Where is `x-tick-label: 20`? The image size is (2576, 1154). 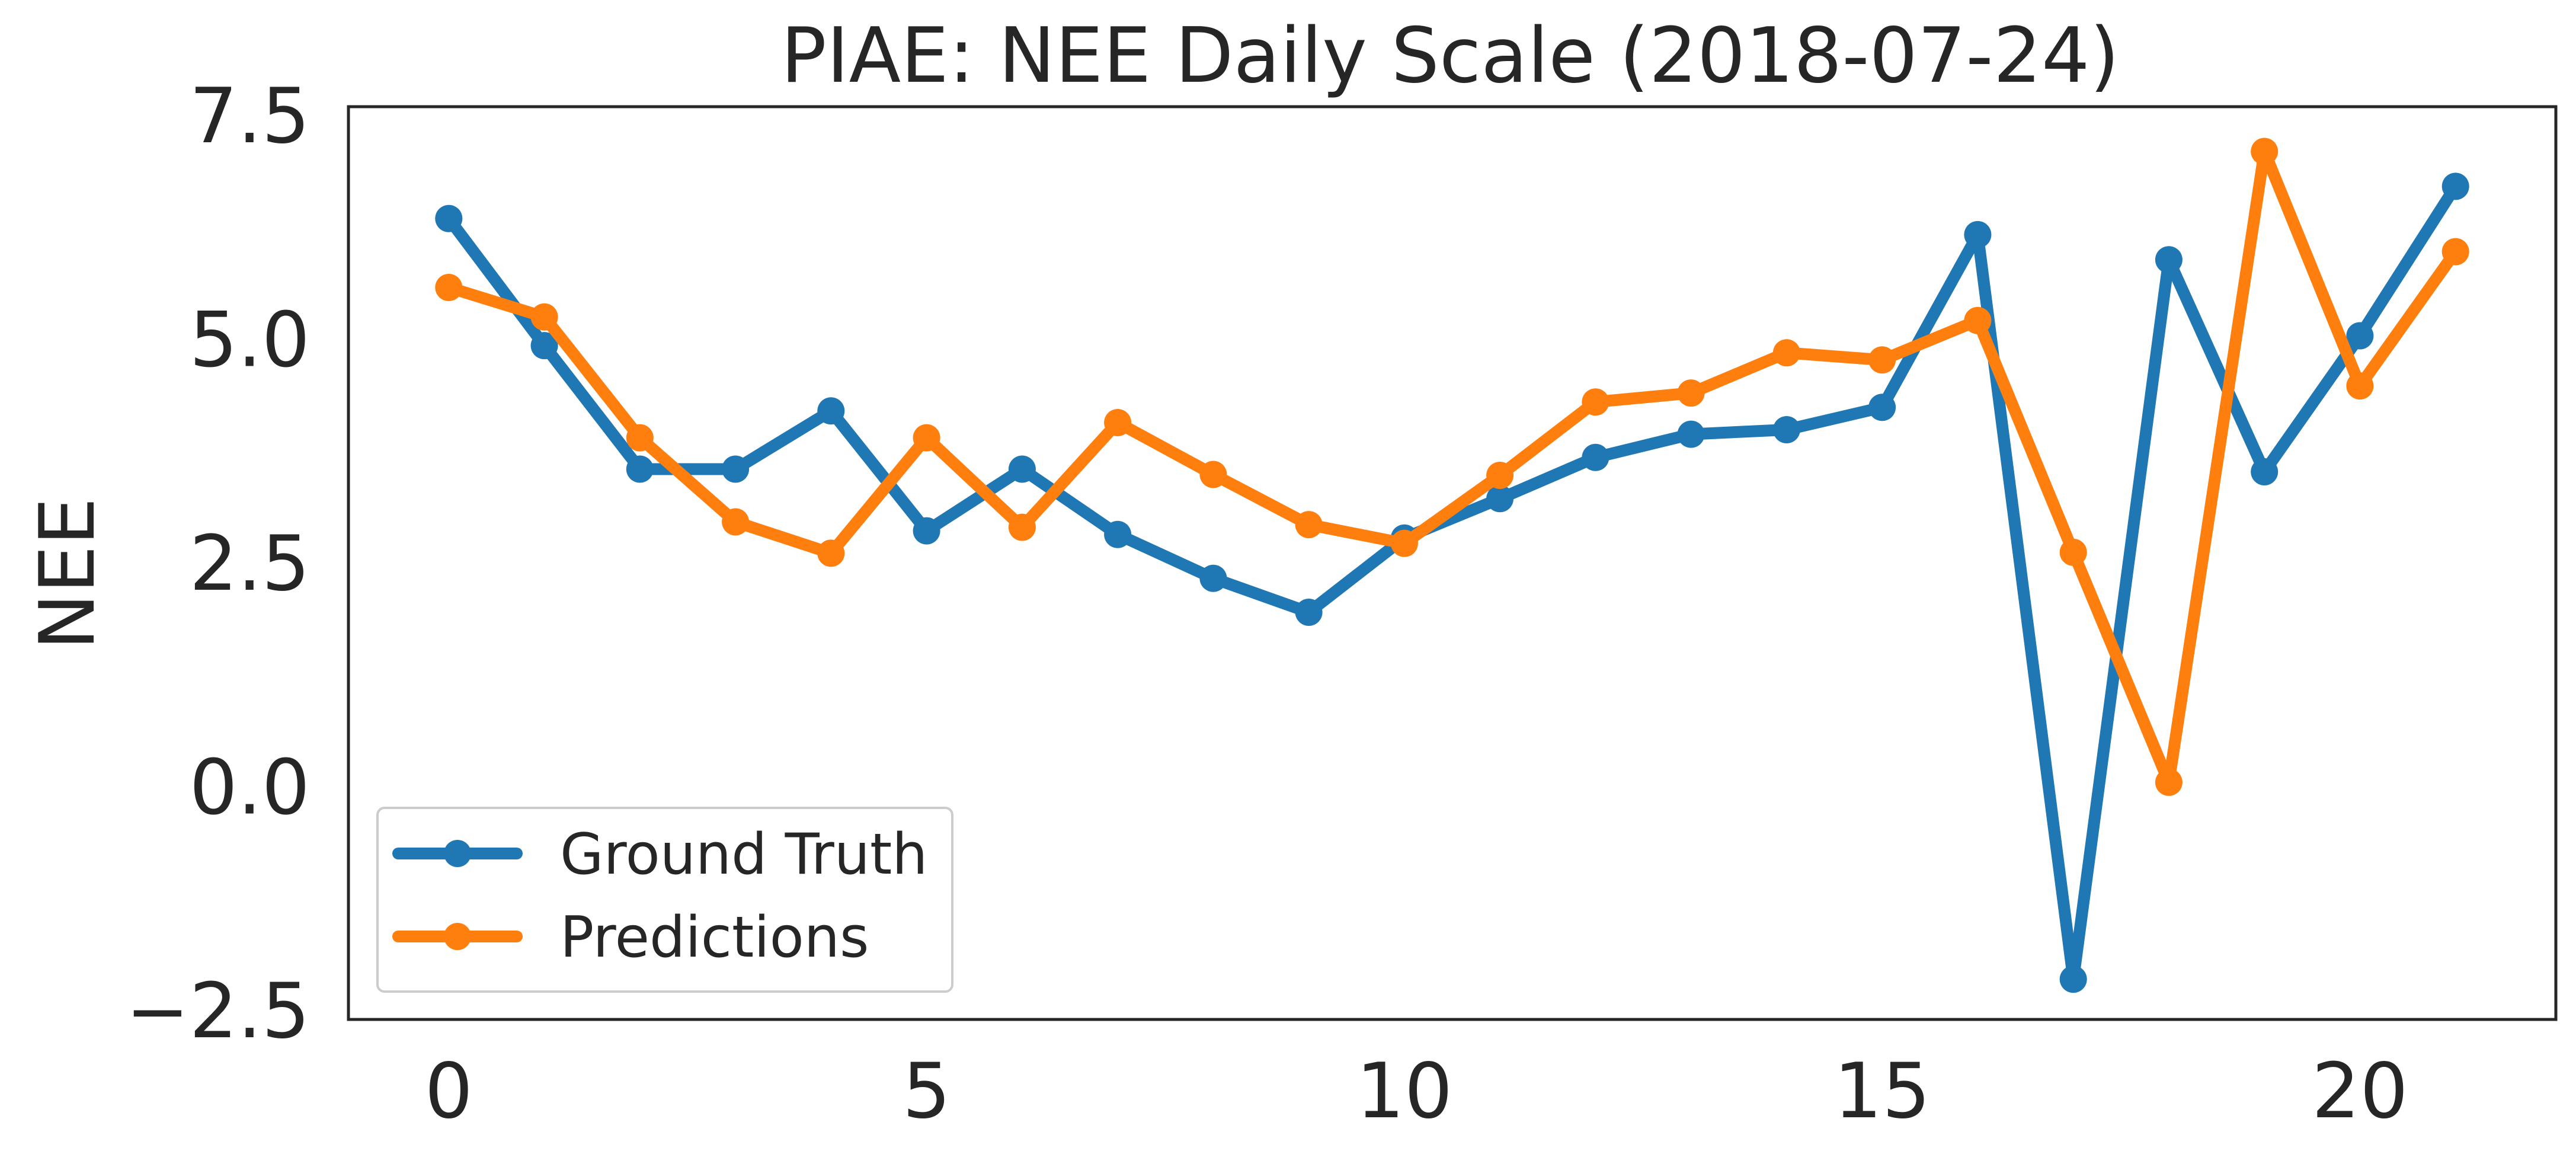 x-tick-label: 20 is located at coordinates (2360, 1091).